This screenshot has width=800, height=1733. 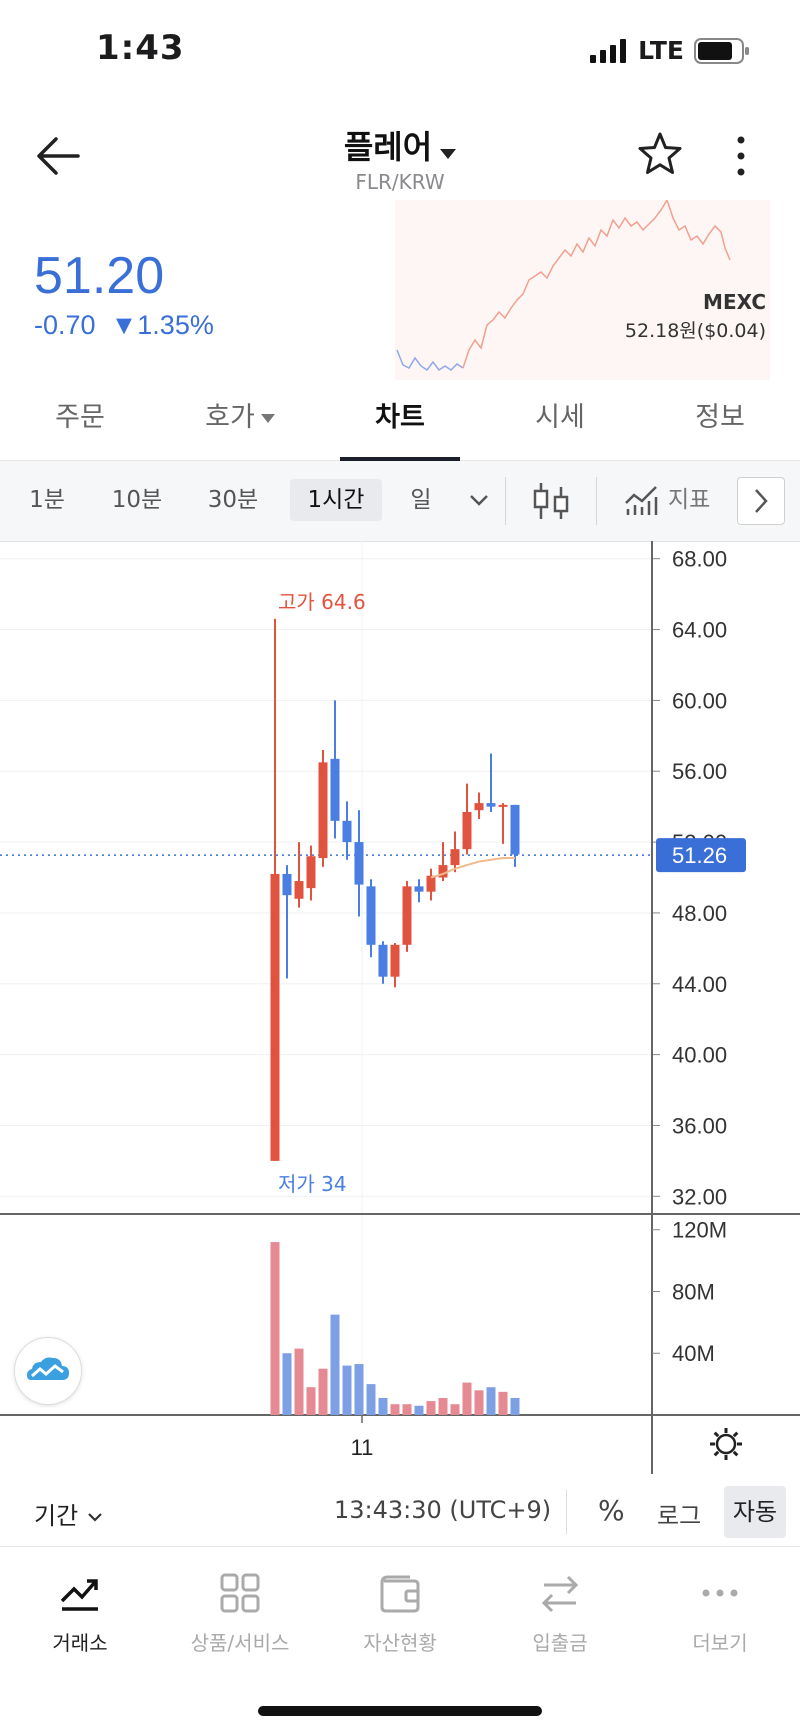 I want to click on next-button, so click(x=761, y=501).